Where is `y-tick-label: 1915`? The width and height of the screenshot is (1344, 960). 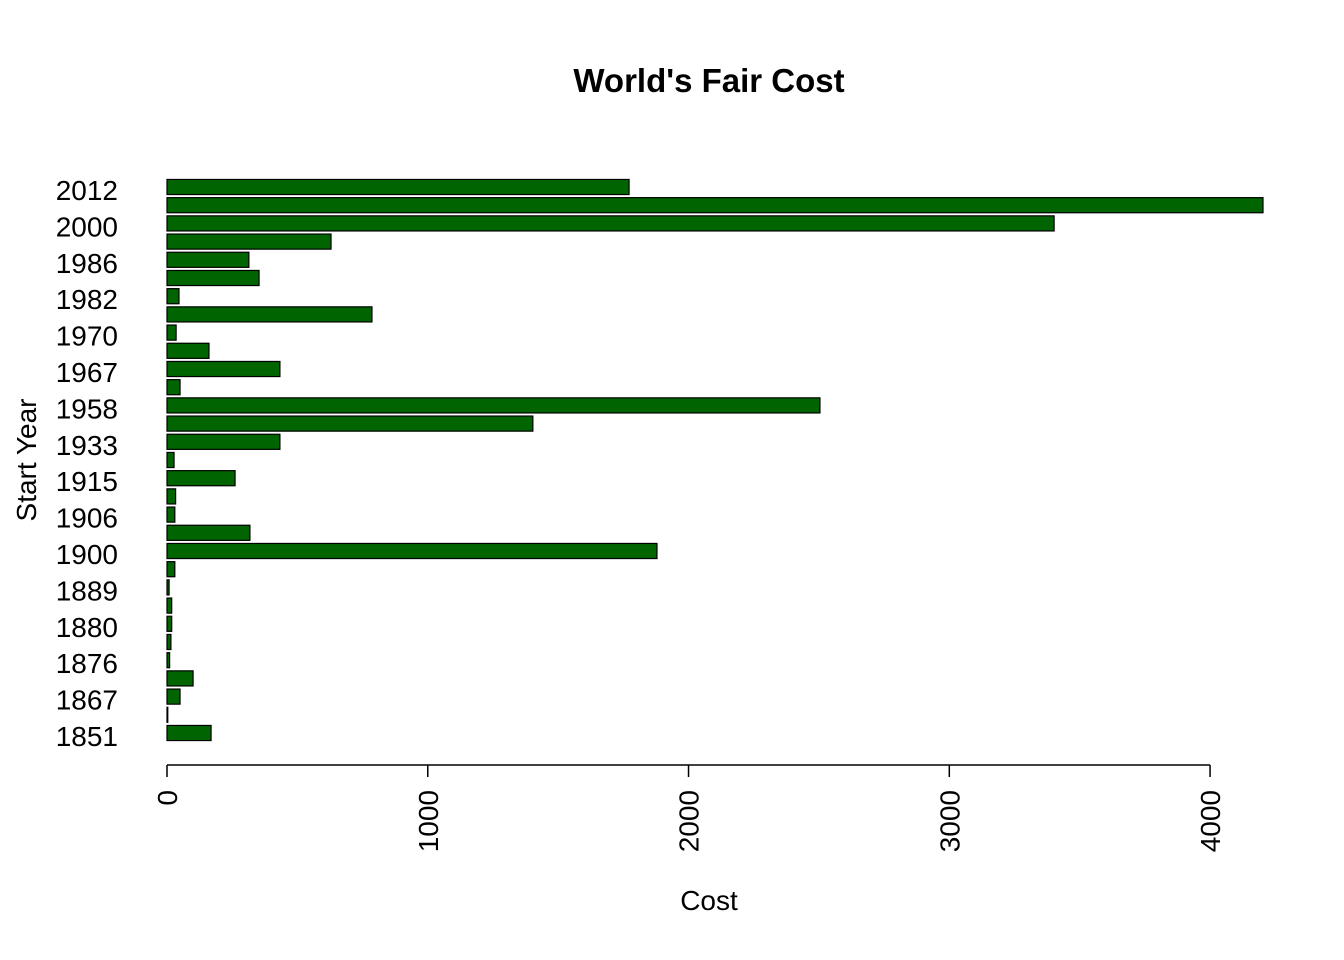 y-tick-label: 1915 is located at coordinates (87, 481).